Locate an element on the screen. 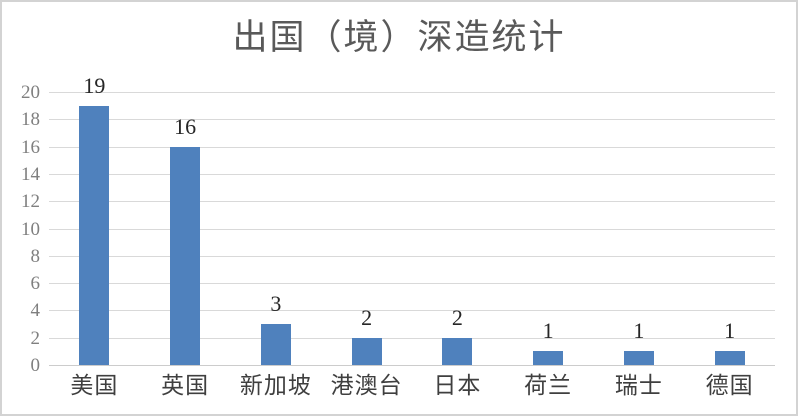 This screenshot has width=798, height=416. bar-slot-美国: 19 is located at coordinates (94, 220).